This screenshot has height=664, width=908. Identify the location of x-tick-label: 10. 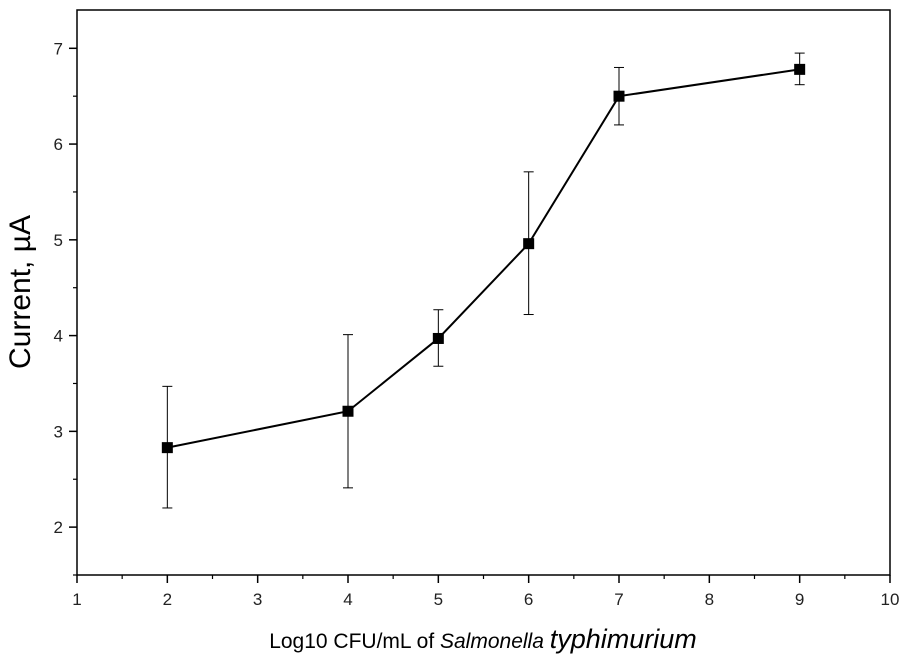
(890, 599).